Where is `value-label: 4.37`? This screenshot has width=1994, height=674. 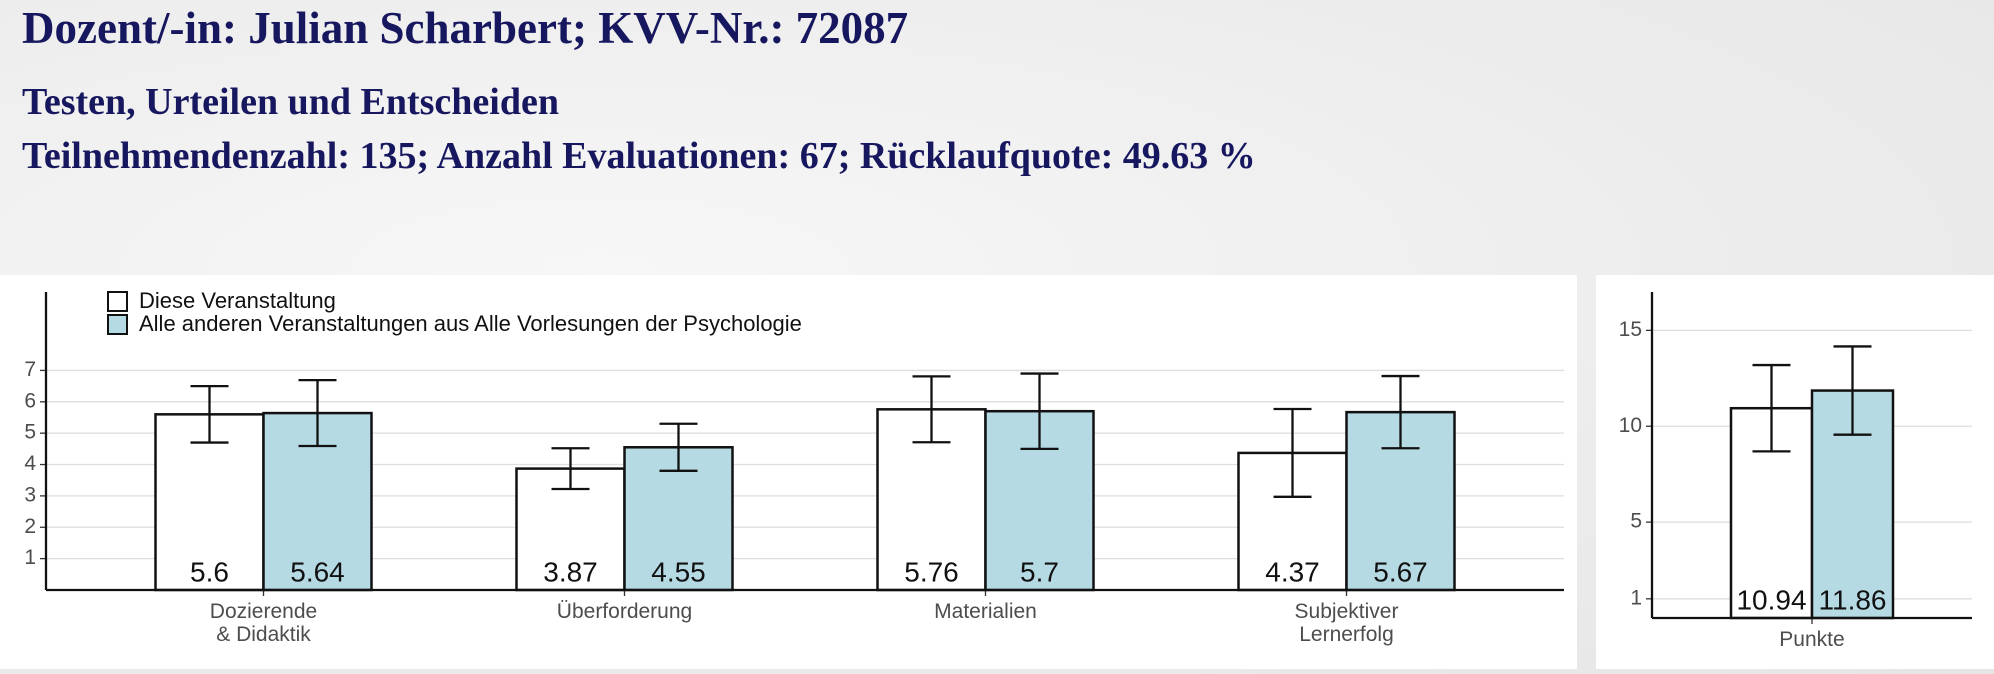
value-label: 4.37 is located at coordinates (1292, 571).